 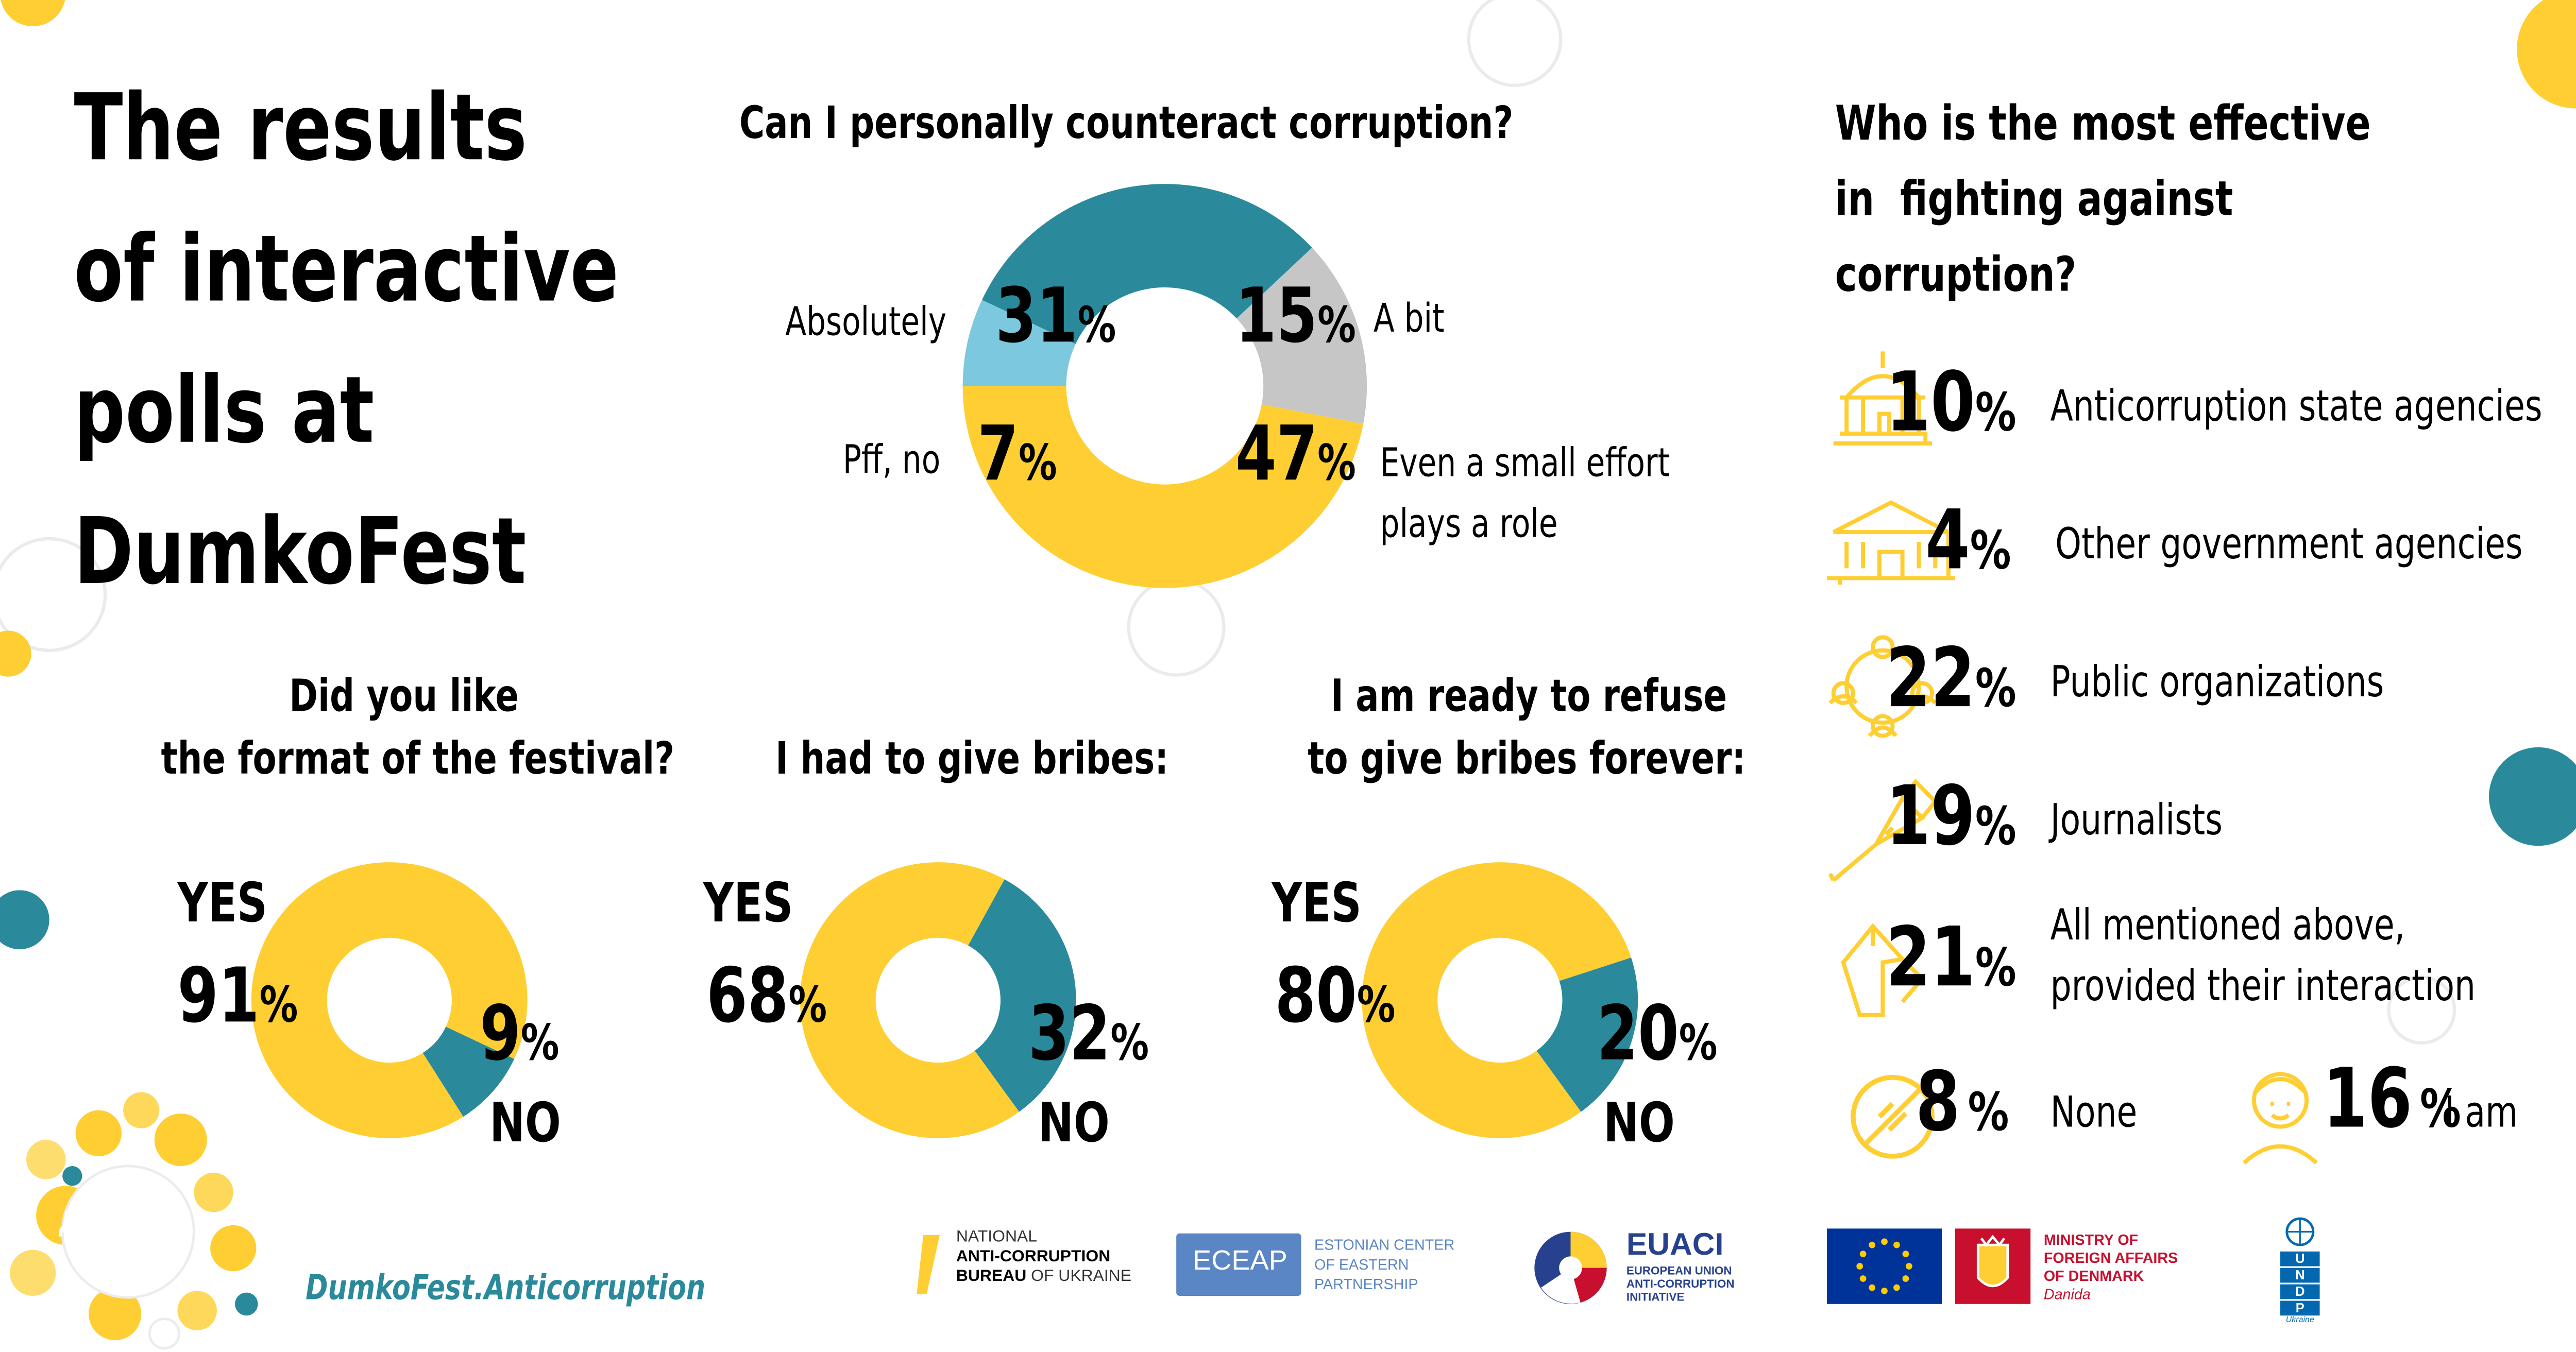 I want to click on donut-slice-pff-no, so click(x=1019, y=343).